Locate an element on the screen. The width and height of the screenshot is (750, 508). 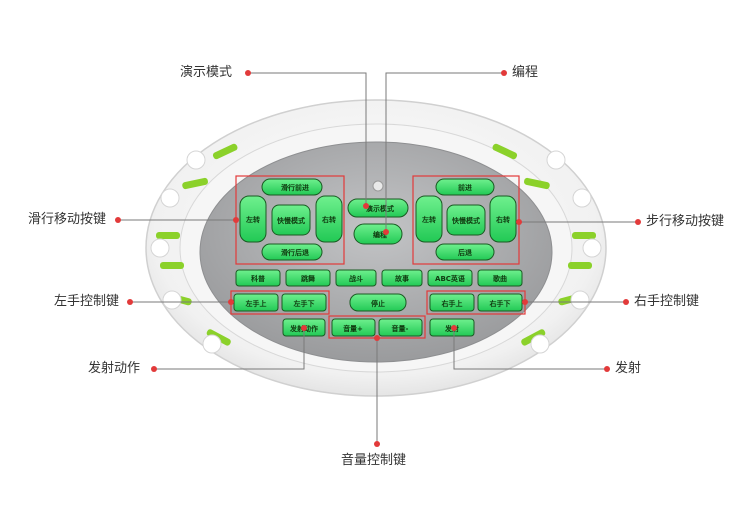
left-hand-down-label: 左手下 is located at coordinates (304, 303).